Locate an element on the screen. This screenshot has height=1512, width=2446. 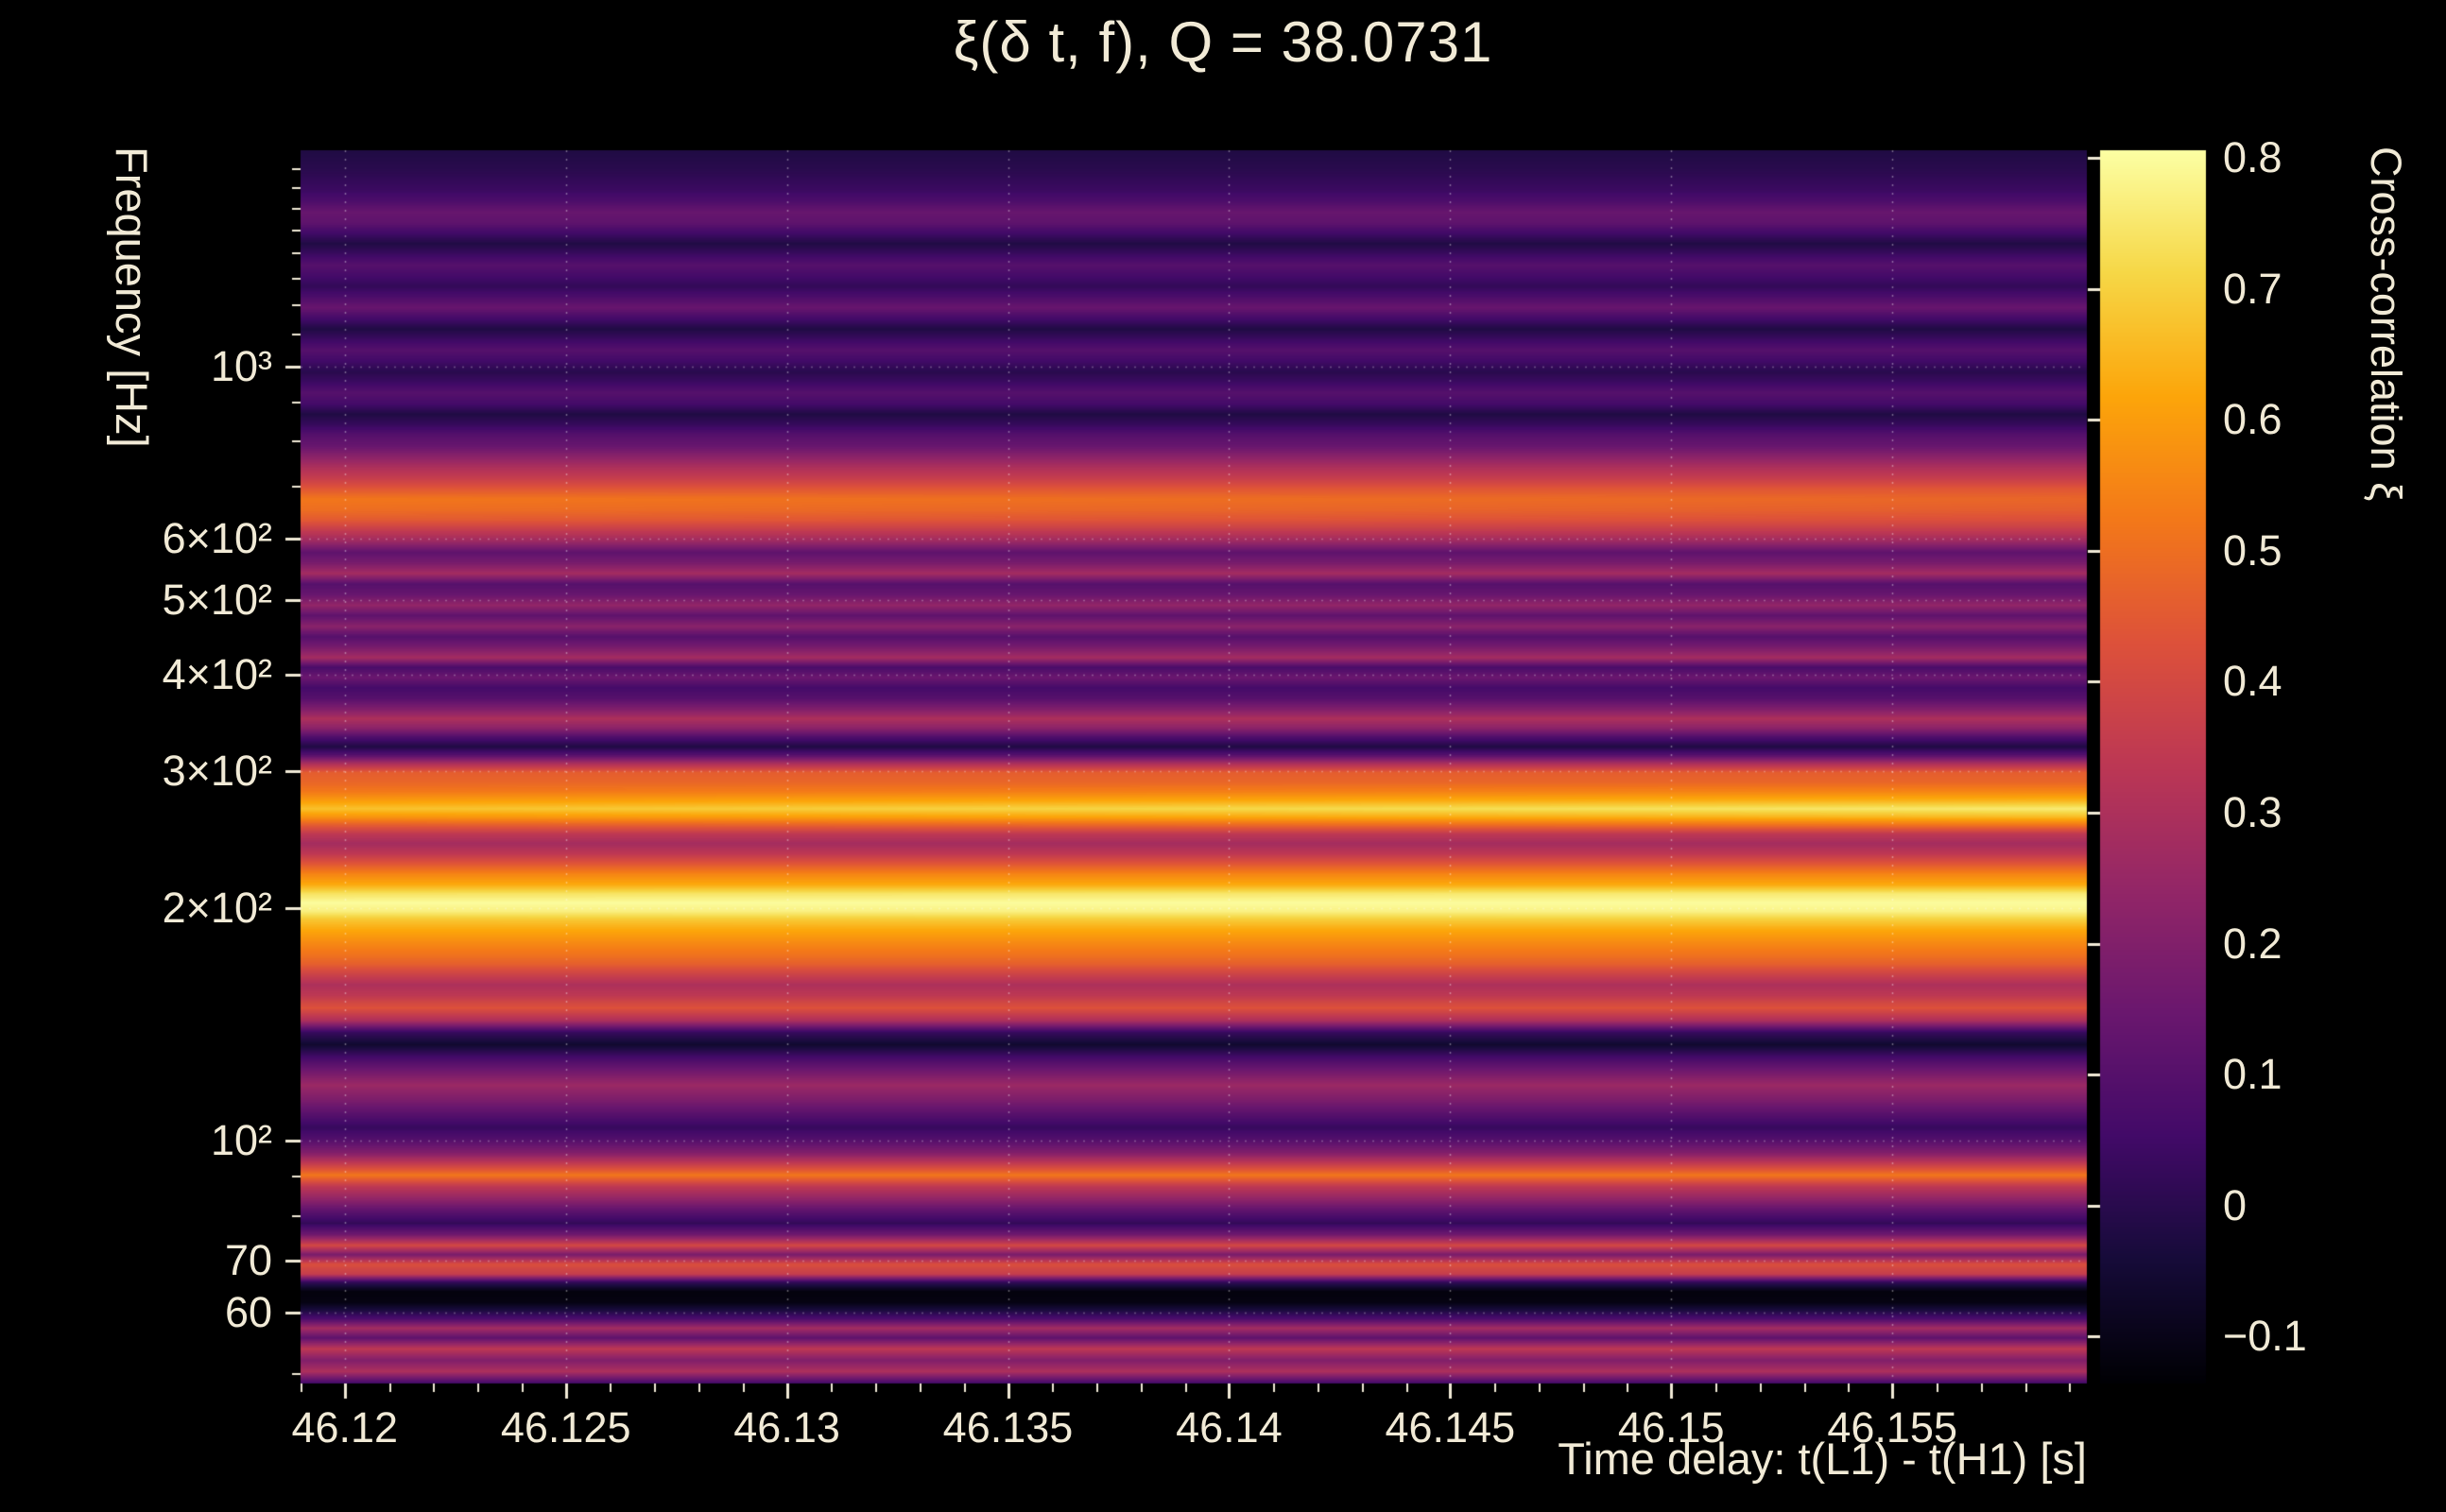
x-axis-label: Time delay: t(L1) - t(H1) [s] is located at coordinates (1822, 1459).